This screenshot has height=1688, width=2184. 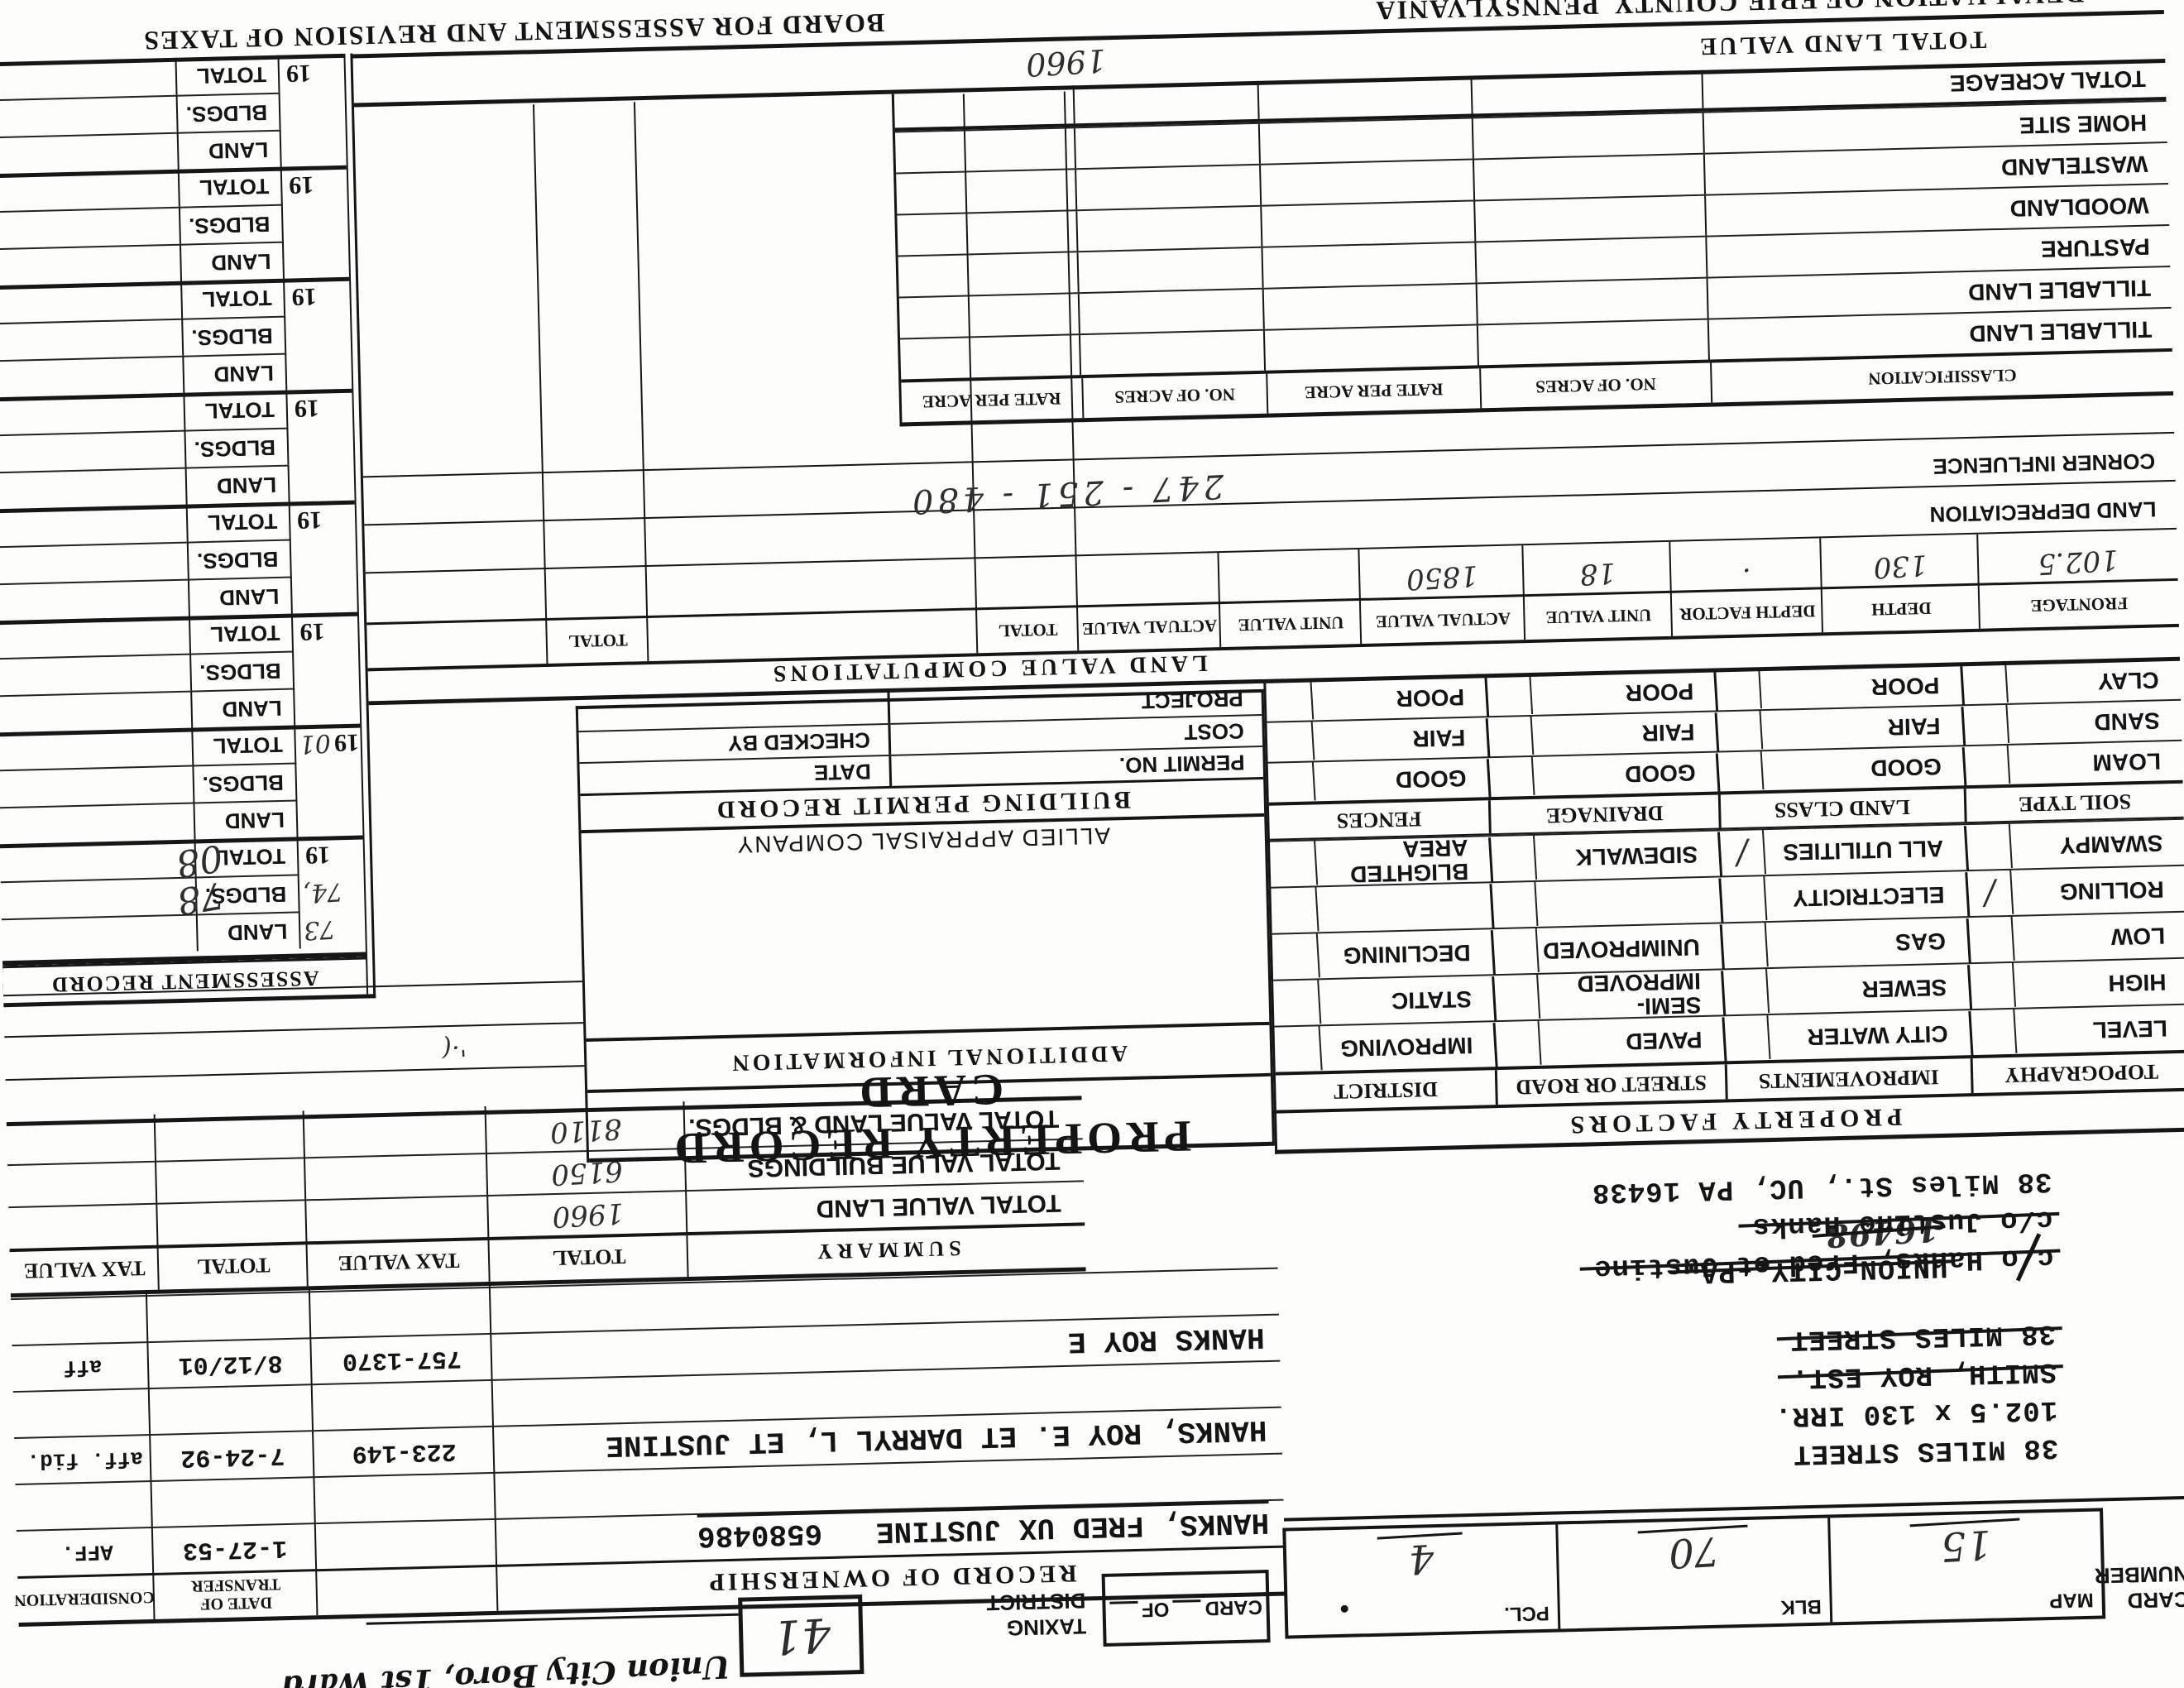 What do you see at coordinates (1746, 570) in the screenshot?
I see `depth-factor-value: ·` at bounding box center [1746, 570].